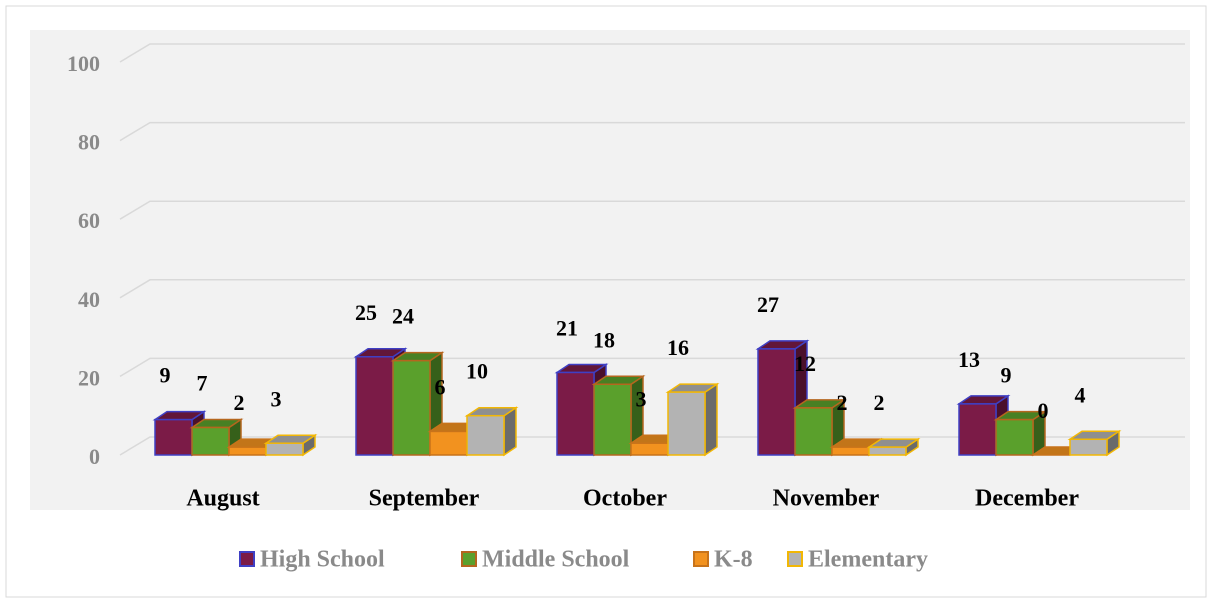  Describe the element at coordinates (556, 560) in the screenshot. I see `legend-label: Middle School` at that location.